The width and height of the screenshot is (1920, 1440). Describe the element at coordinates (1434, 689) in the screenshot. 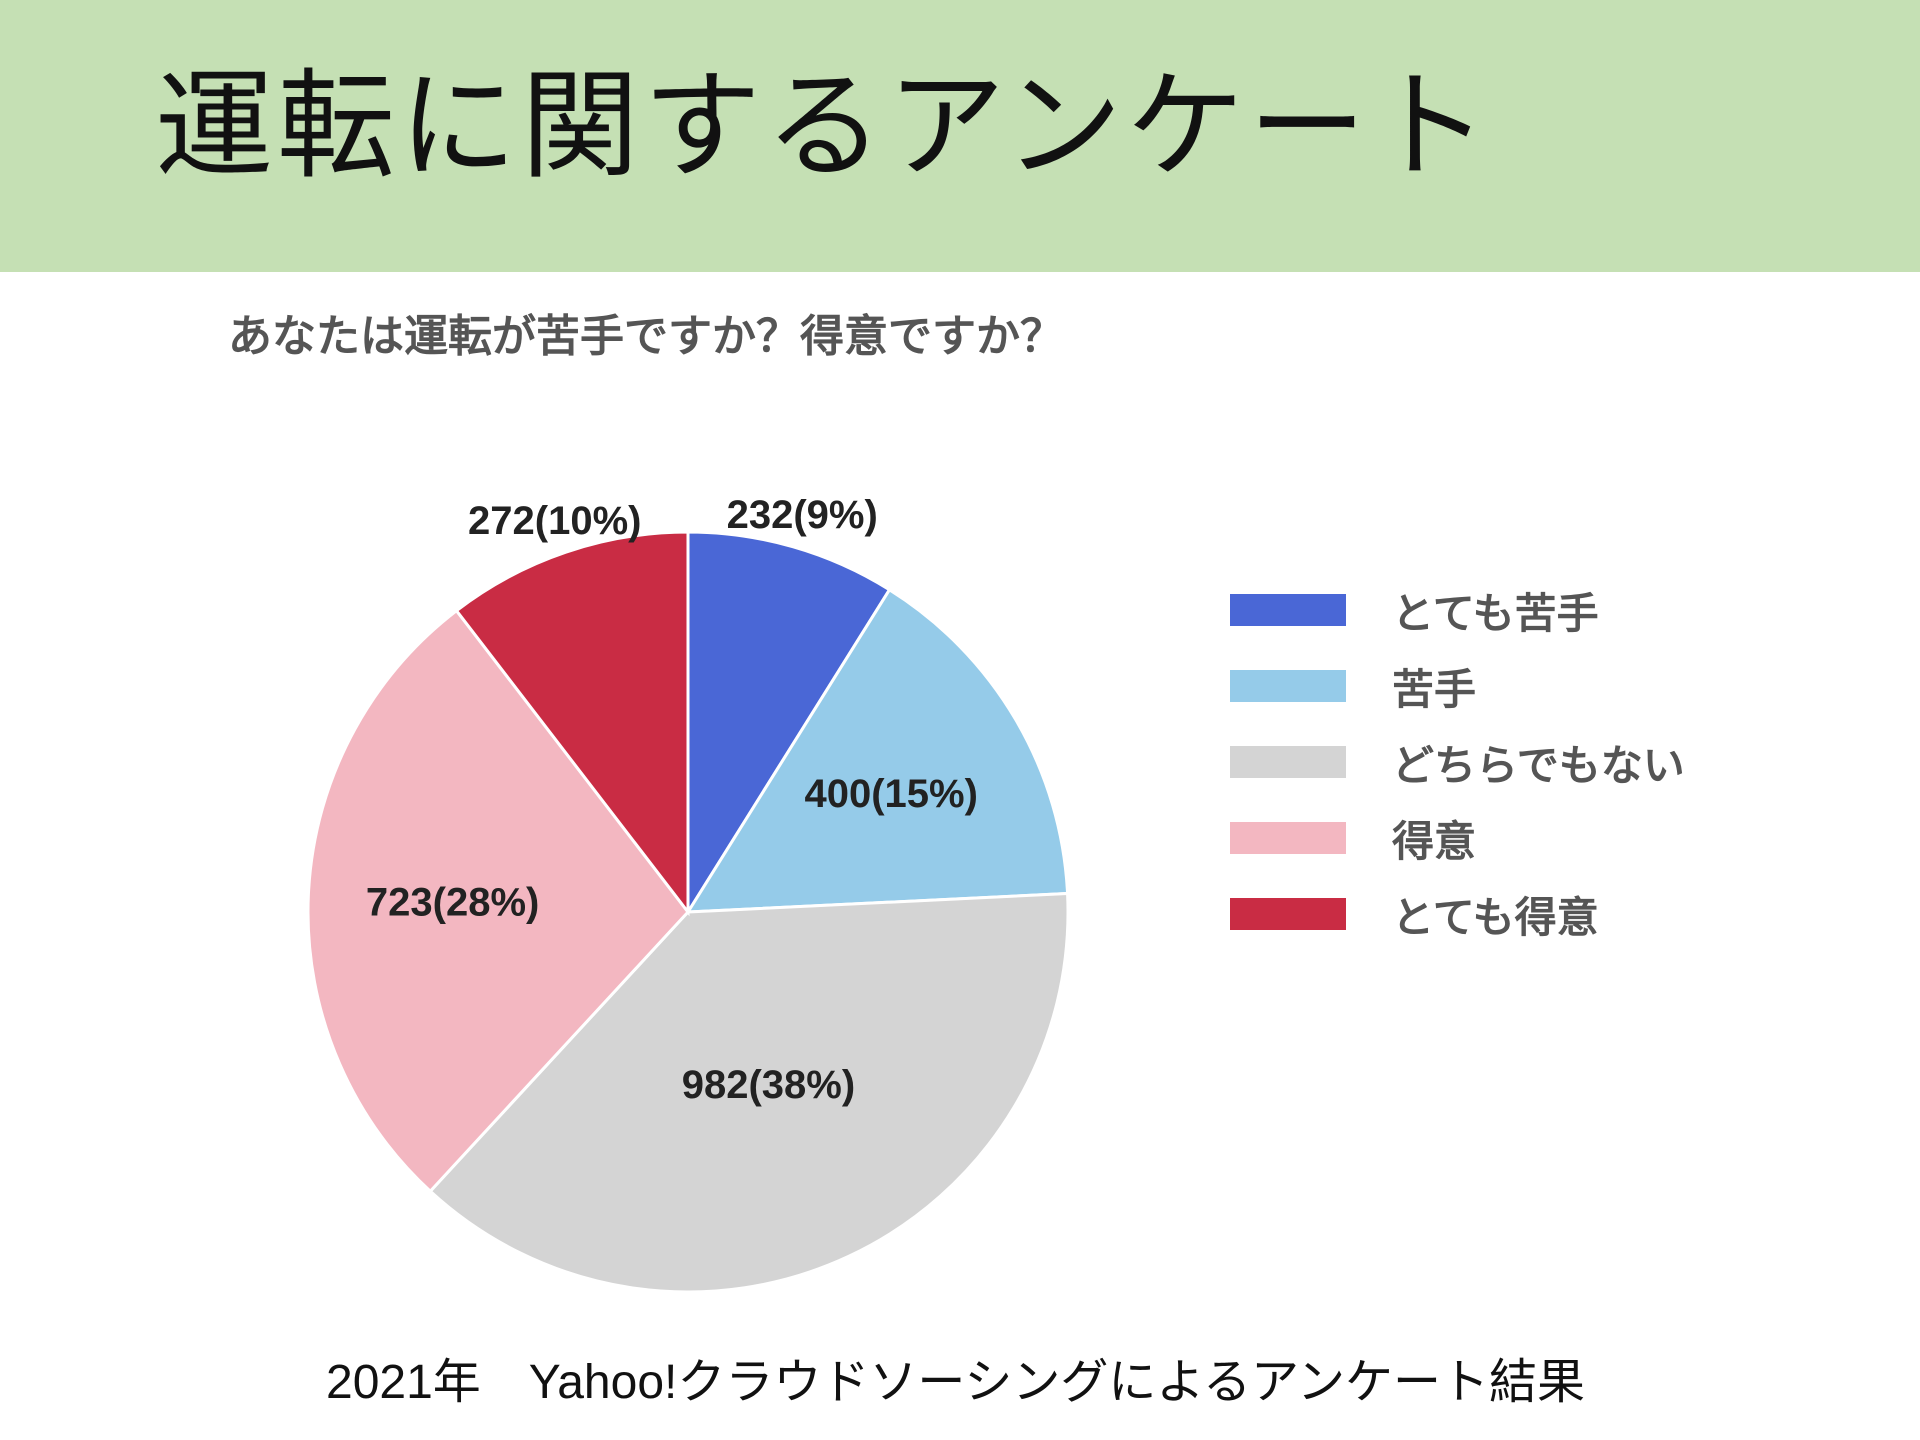

I see `legend-label: 苦手` at that location.